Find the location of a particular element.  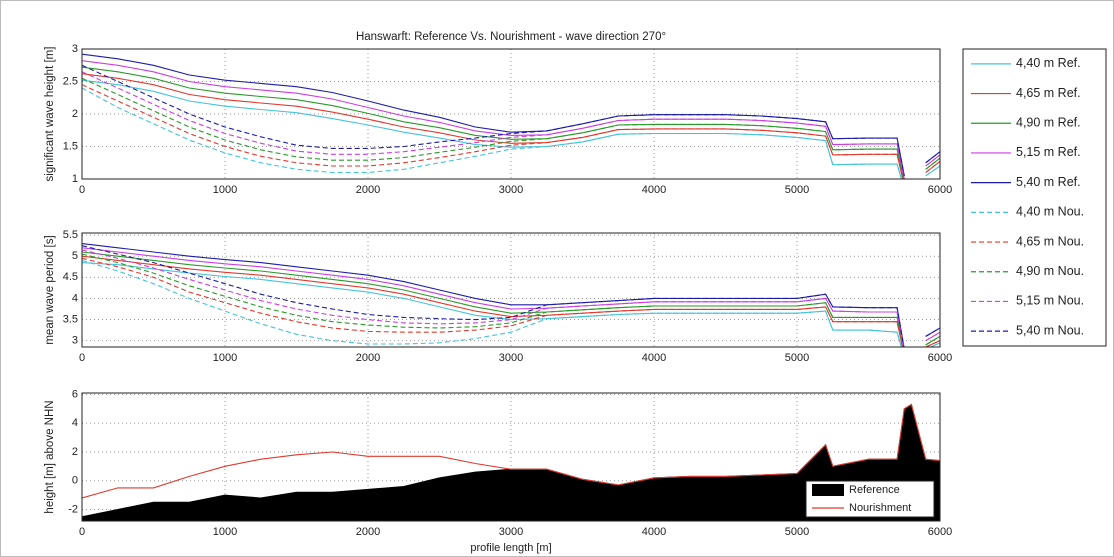

legend-label: Nourishment is located at coordinates (880, 508).